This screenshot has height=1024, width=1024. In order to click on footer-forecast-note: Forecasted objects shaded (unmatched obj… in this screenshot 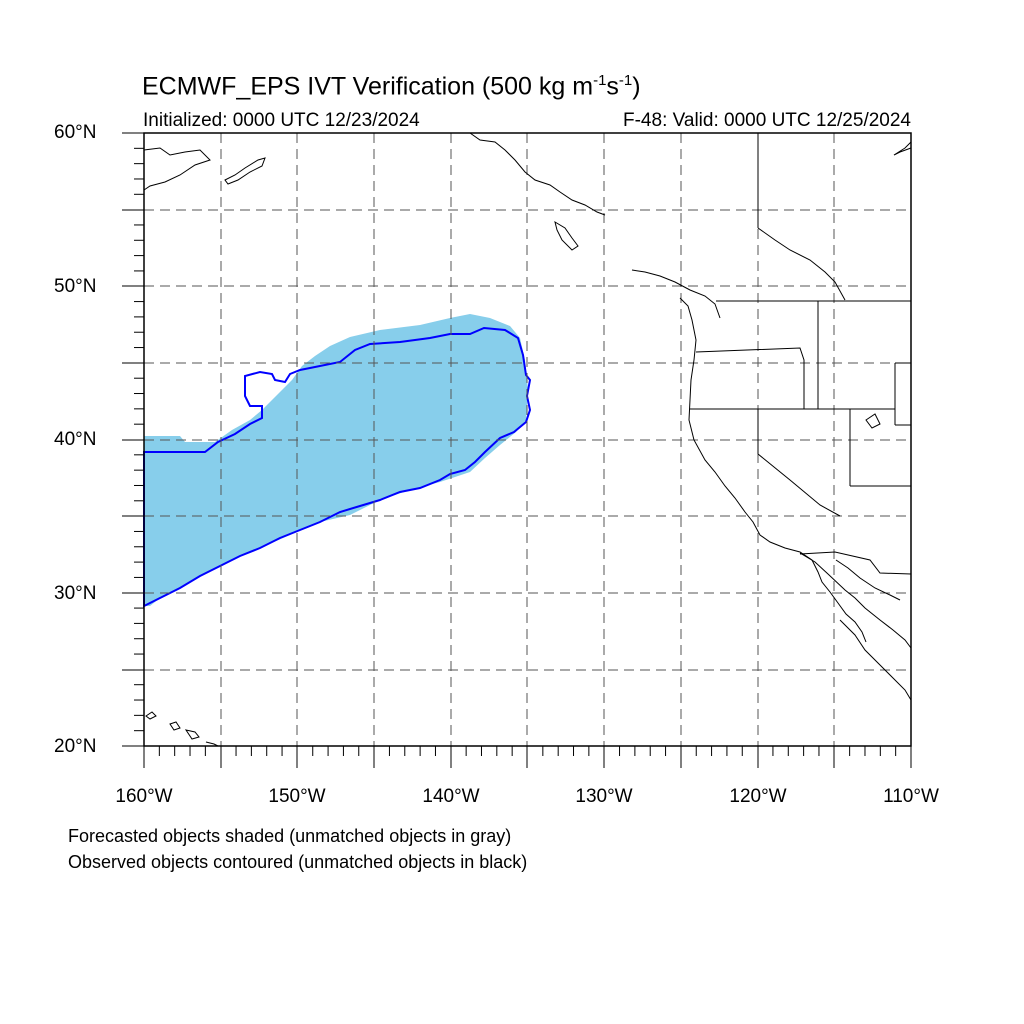, I will do `click(290, 836)`.